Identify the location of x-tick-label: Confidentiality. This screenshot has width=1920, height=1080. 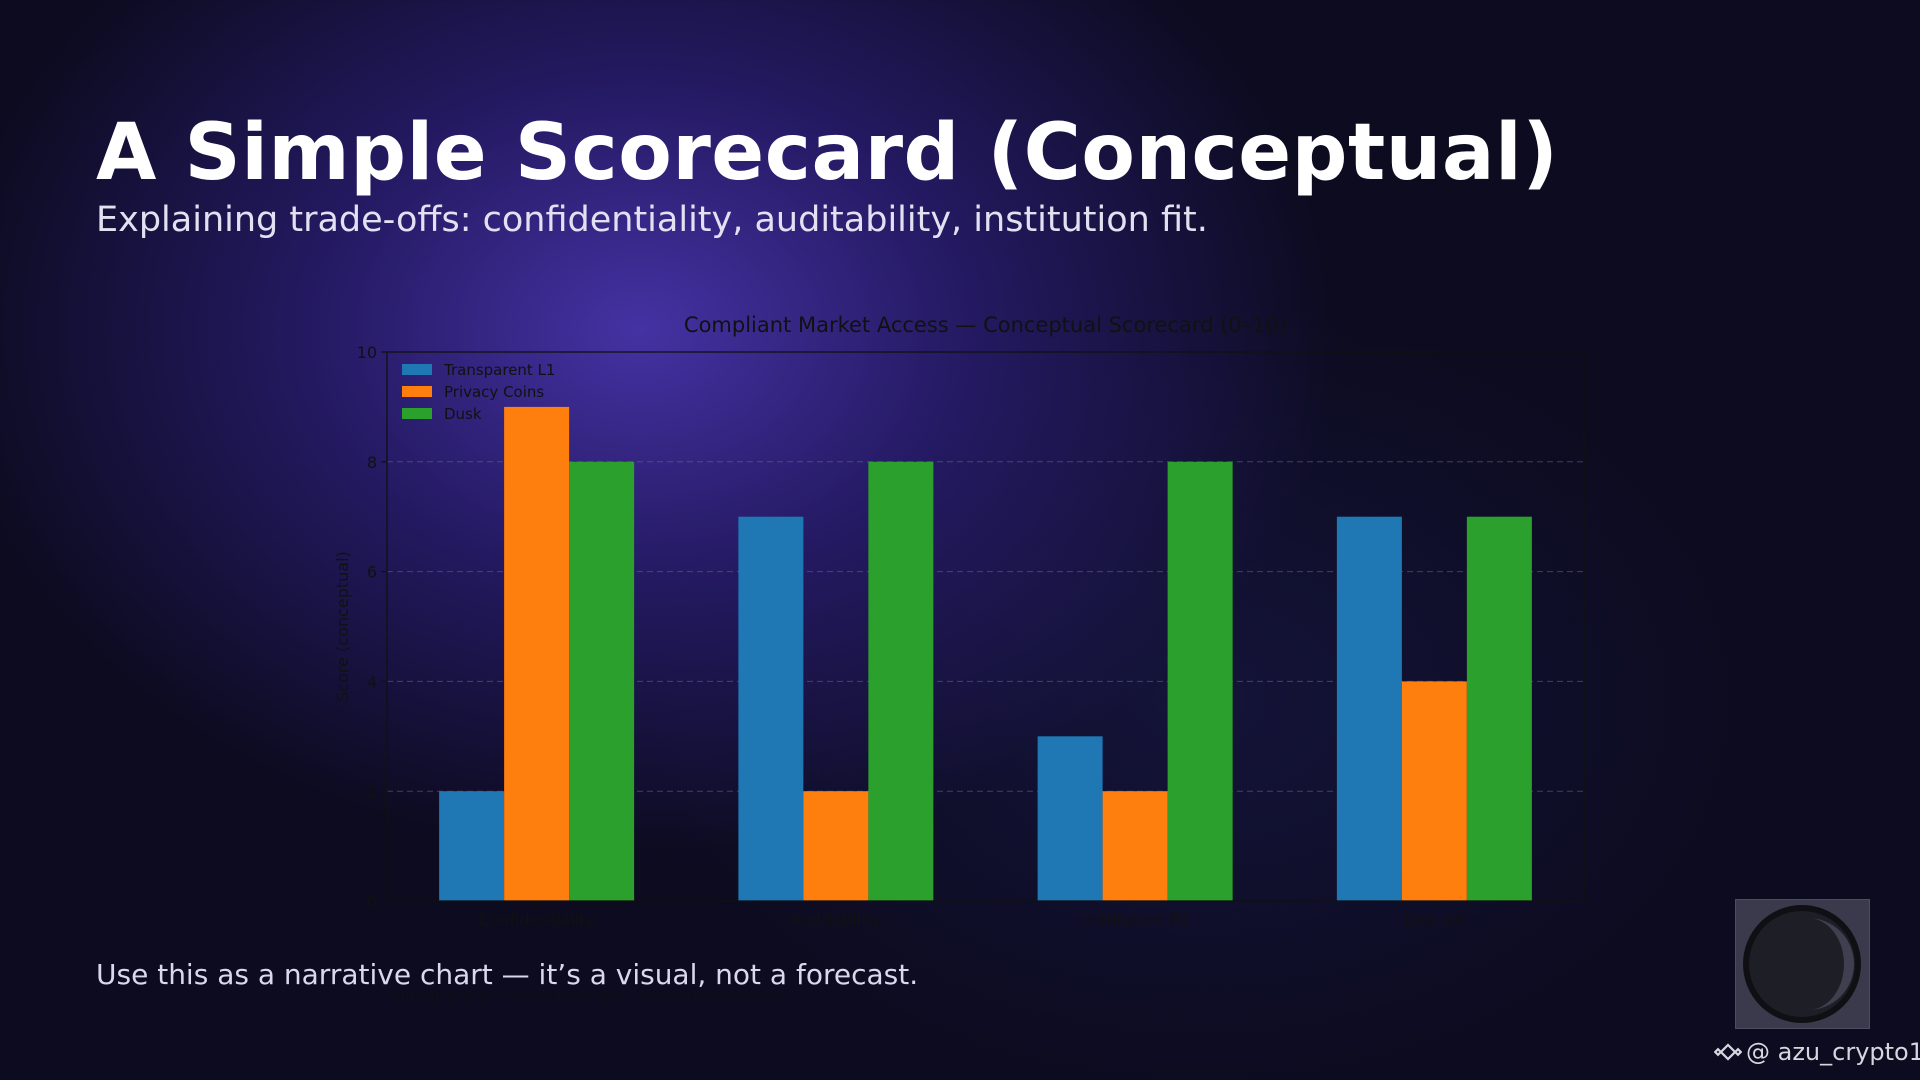
(536, 919).